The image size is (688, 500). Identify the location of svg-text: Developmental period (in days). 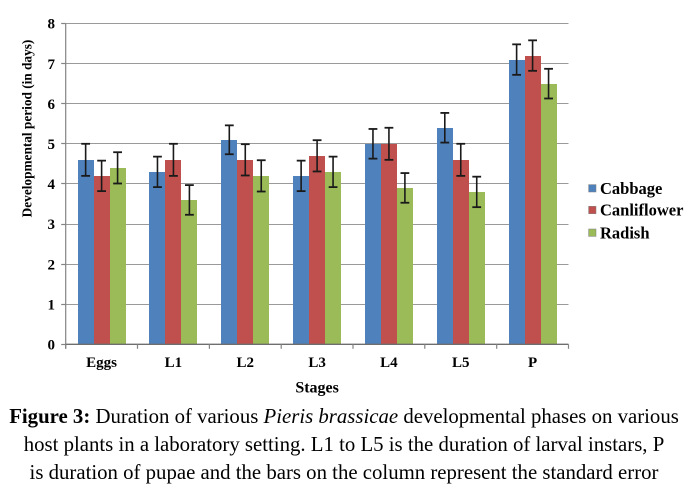
(26, 129).